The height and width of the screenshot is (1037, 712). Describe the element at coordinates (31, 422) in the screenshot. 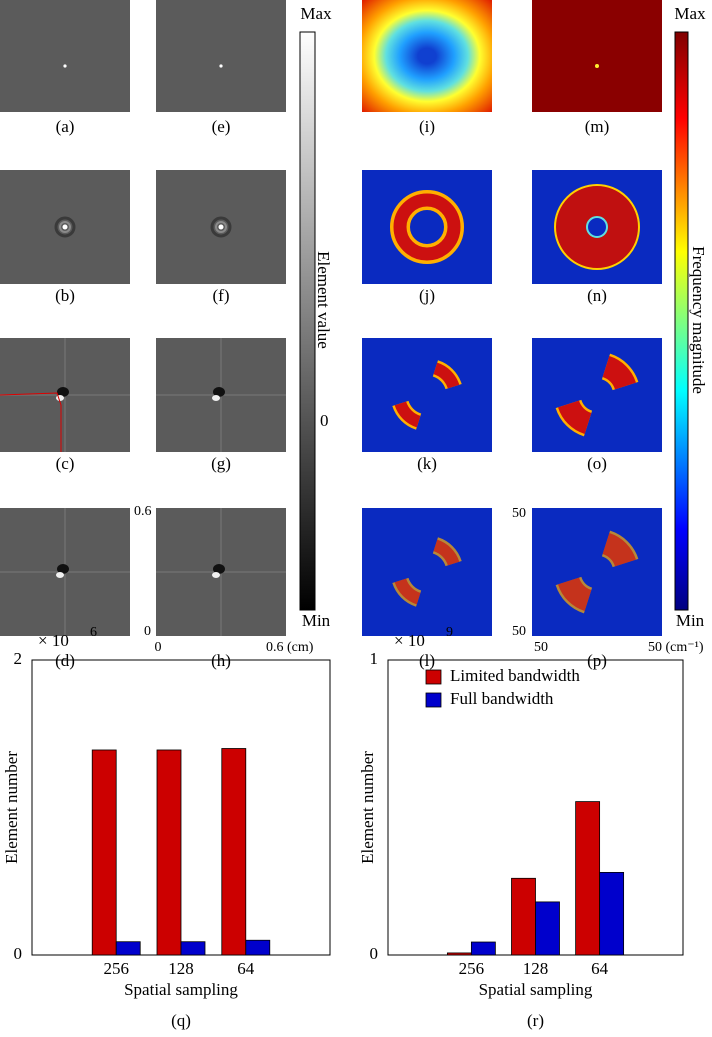

I see `red-outline` at that location.